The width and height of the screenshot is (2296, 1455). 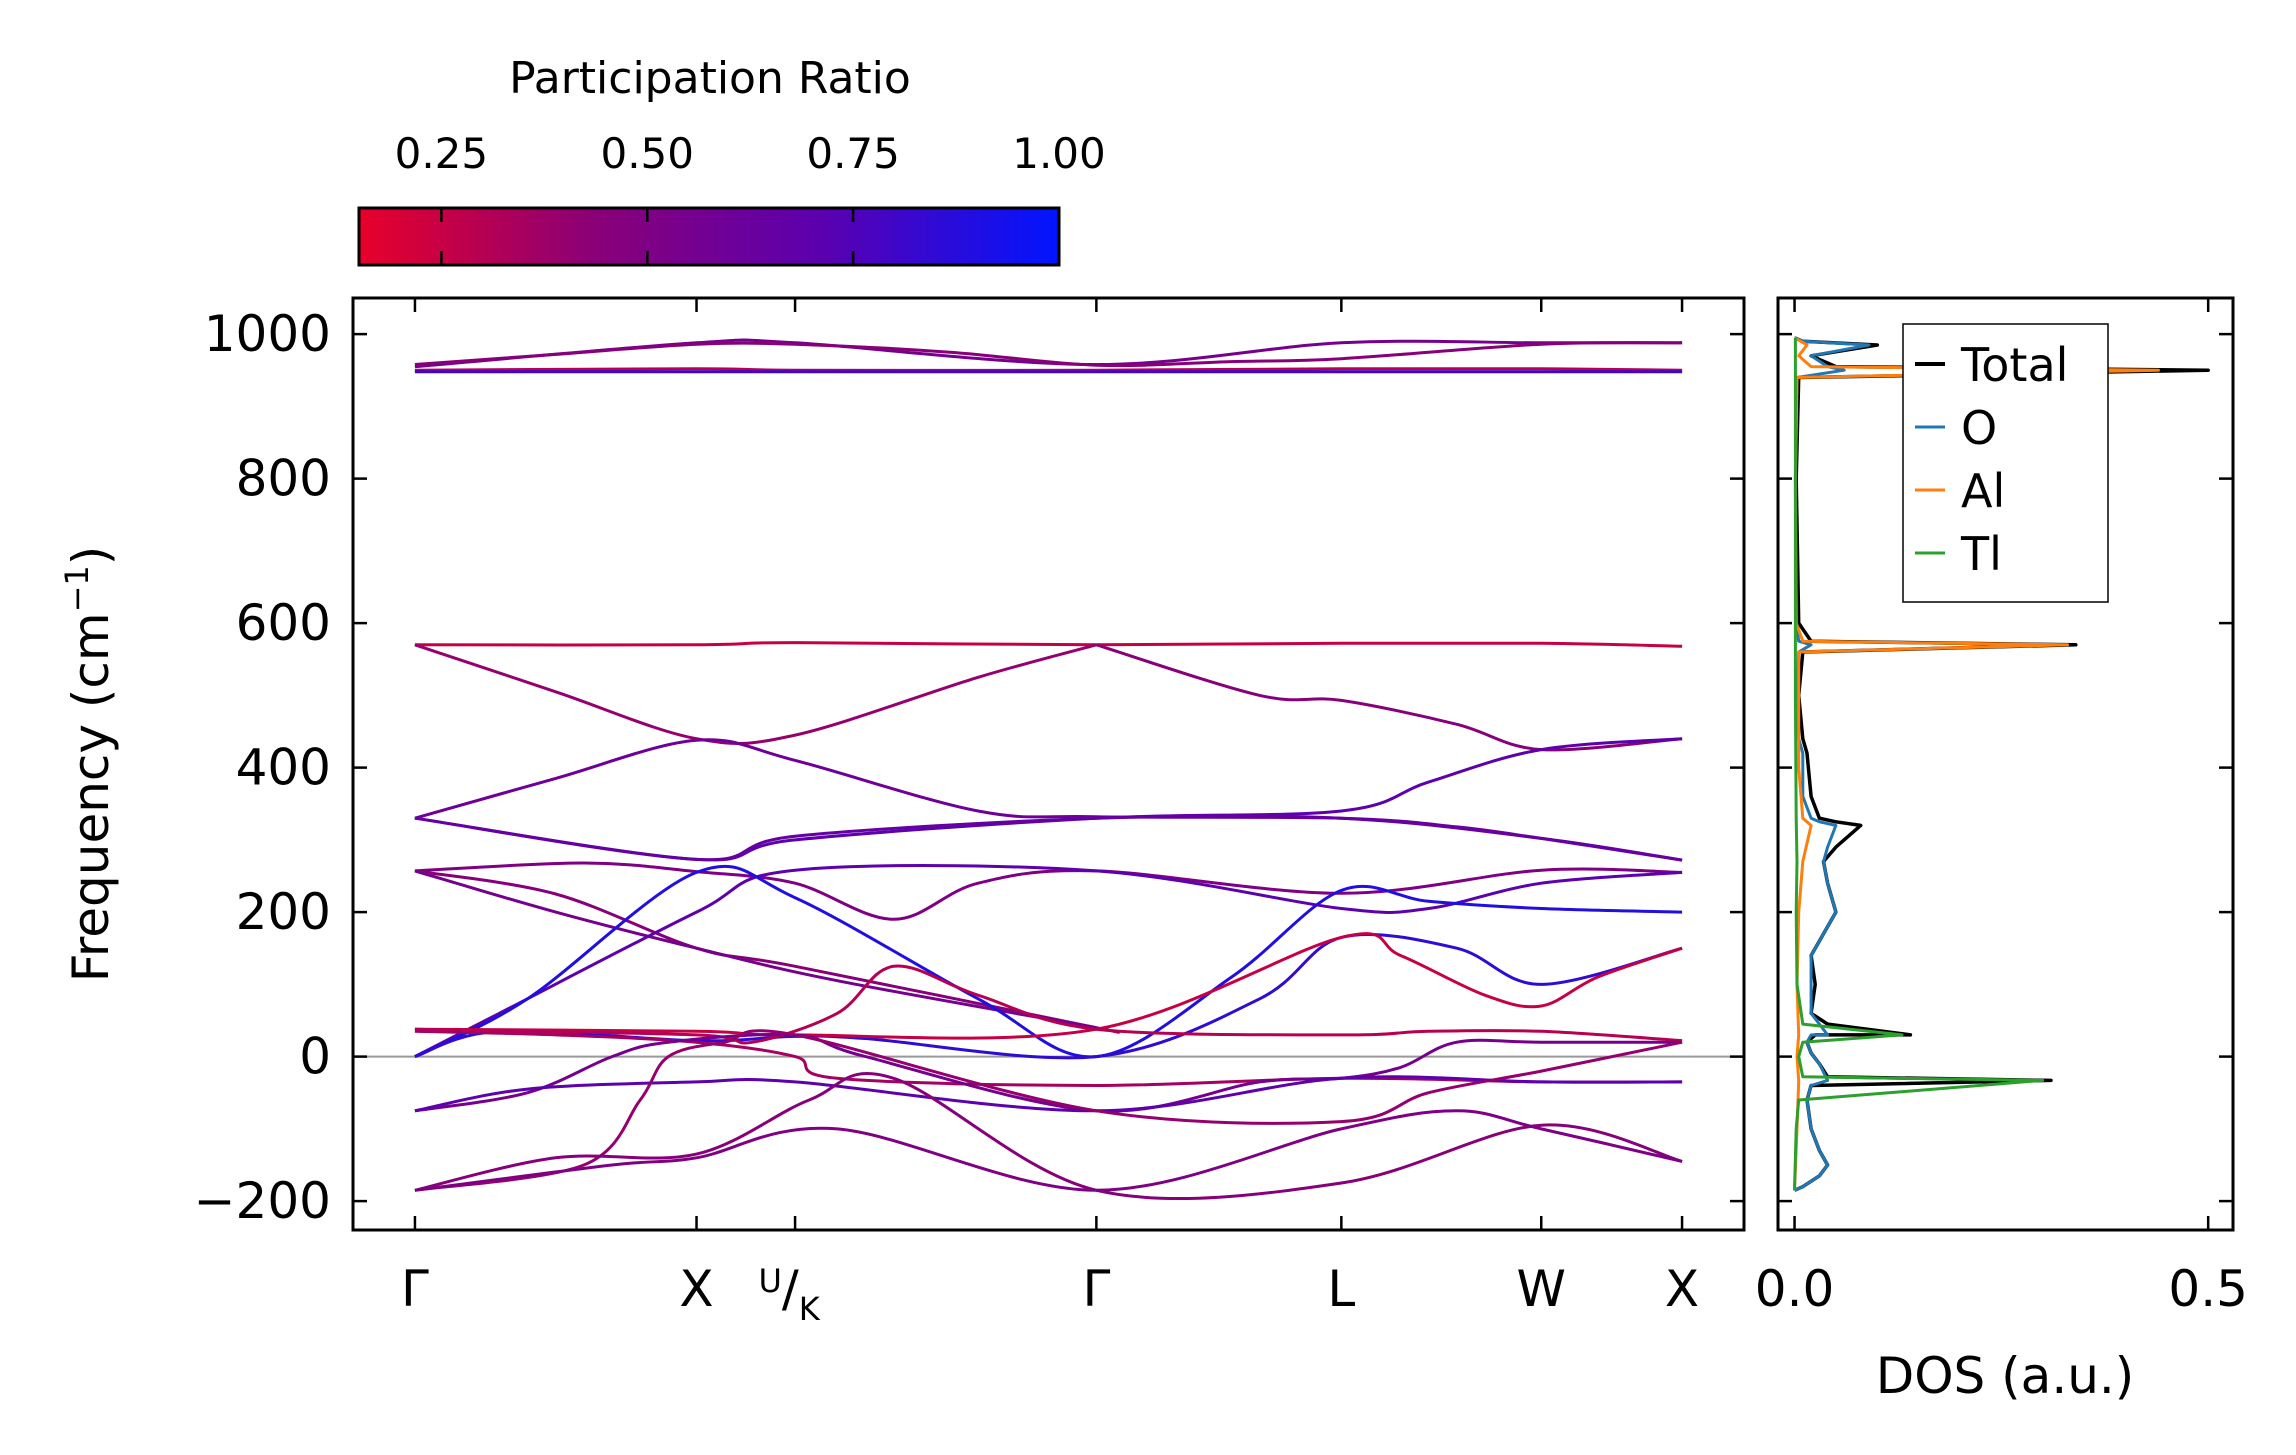 What do you see at coordinates (1919, 764) in the screenshot?
I see `dos-series-tl` at bounding box center [1919, 764].